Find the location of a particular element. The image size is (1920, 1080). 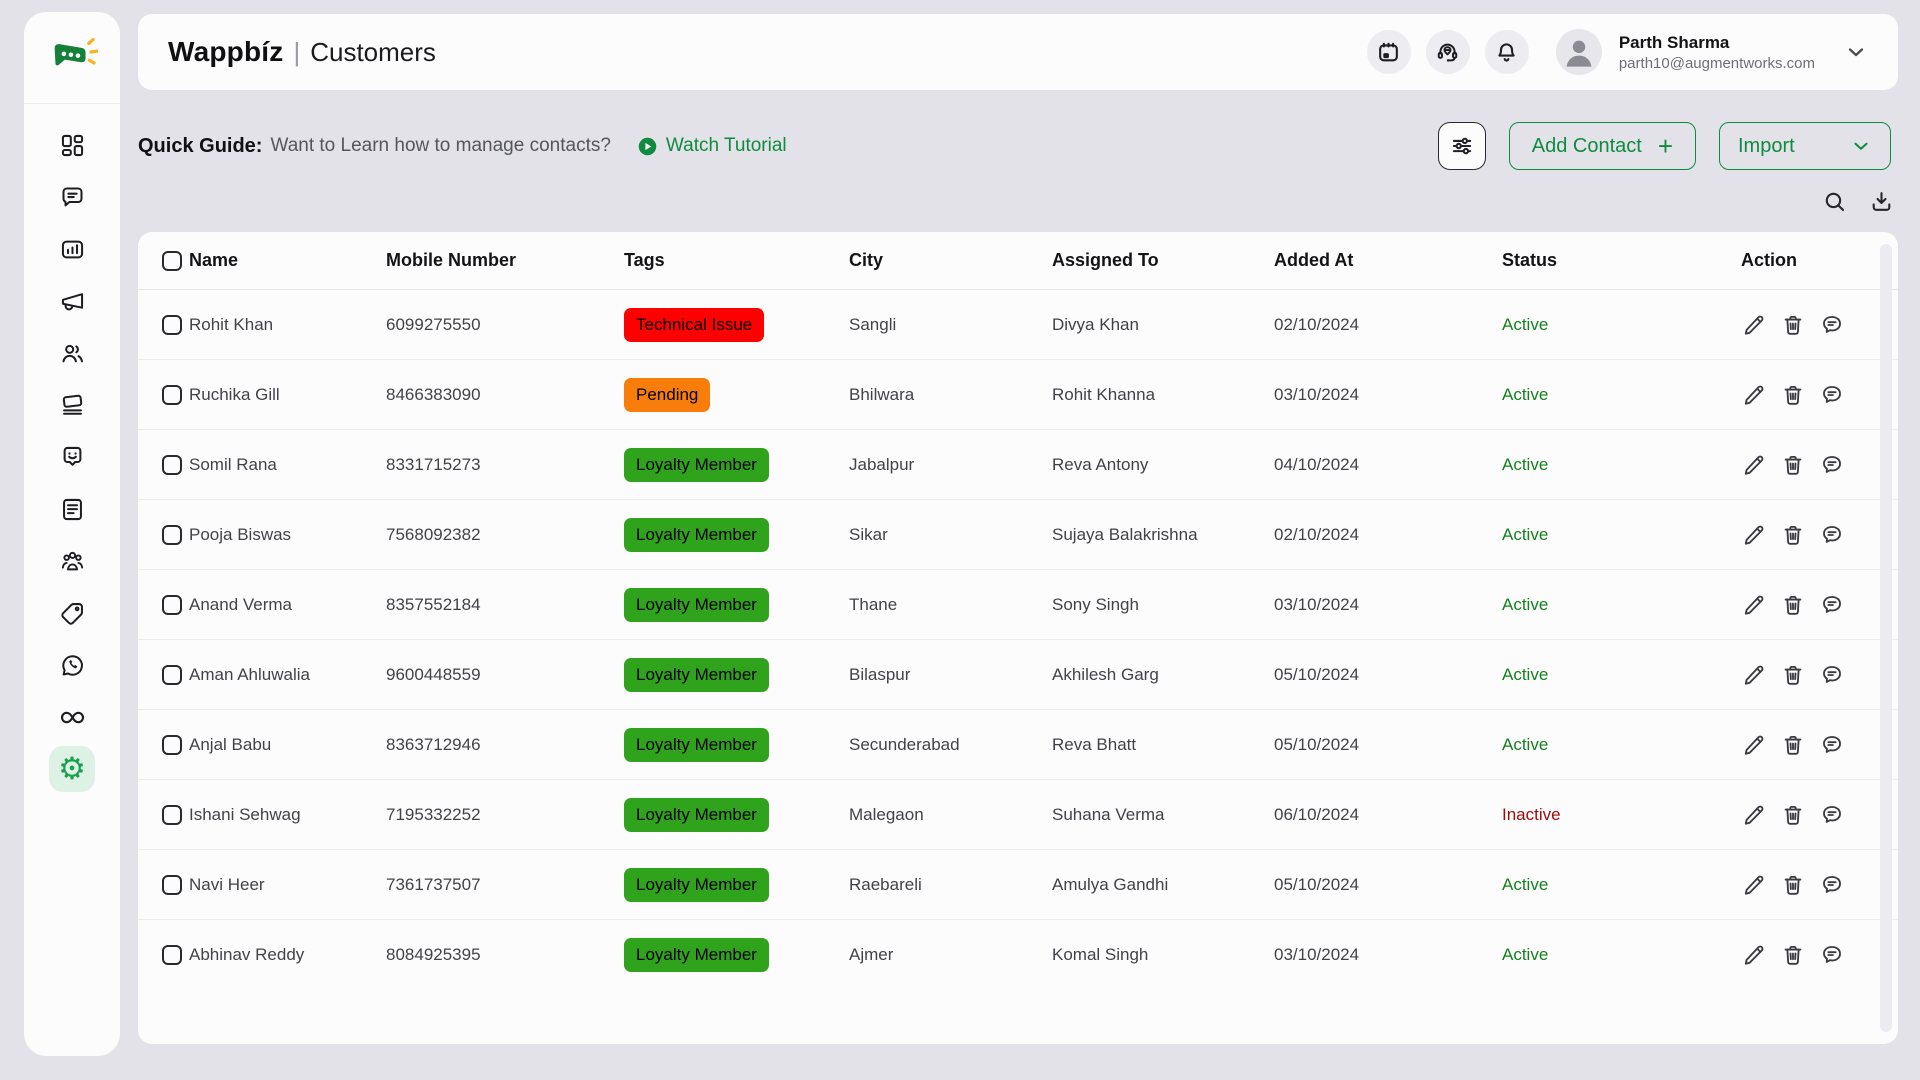

notifications-button is located at coordinates (1506, 52).